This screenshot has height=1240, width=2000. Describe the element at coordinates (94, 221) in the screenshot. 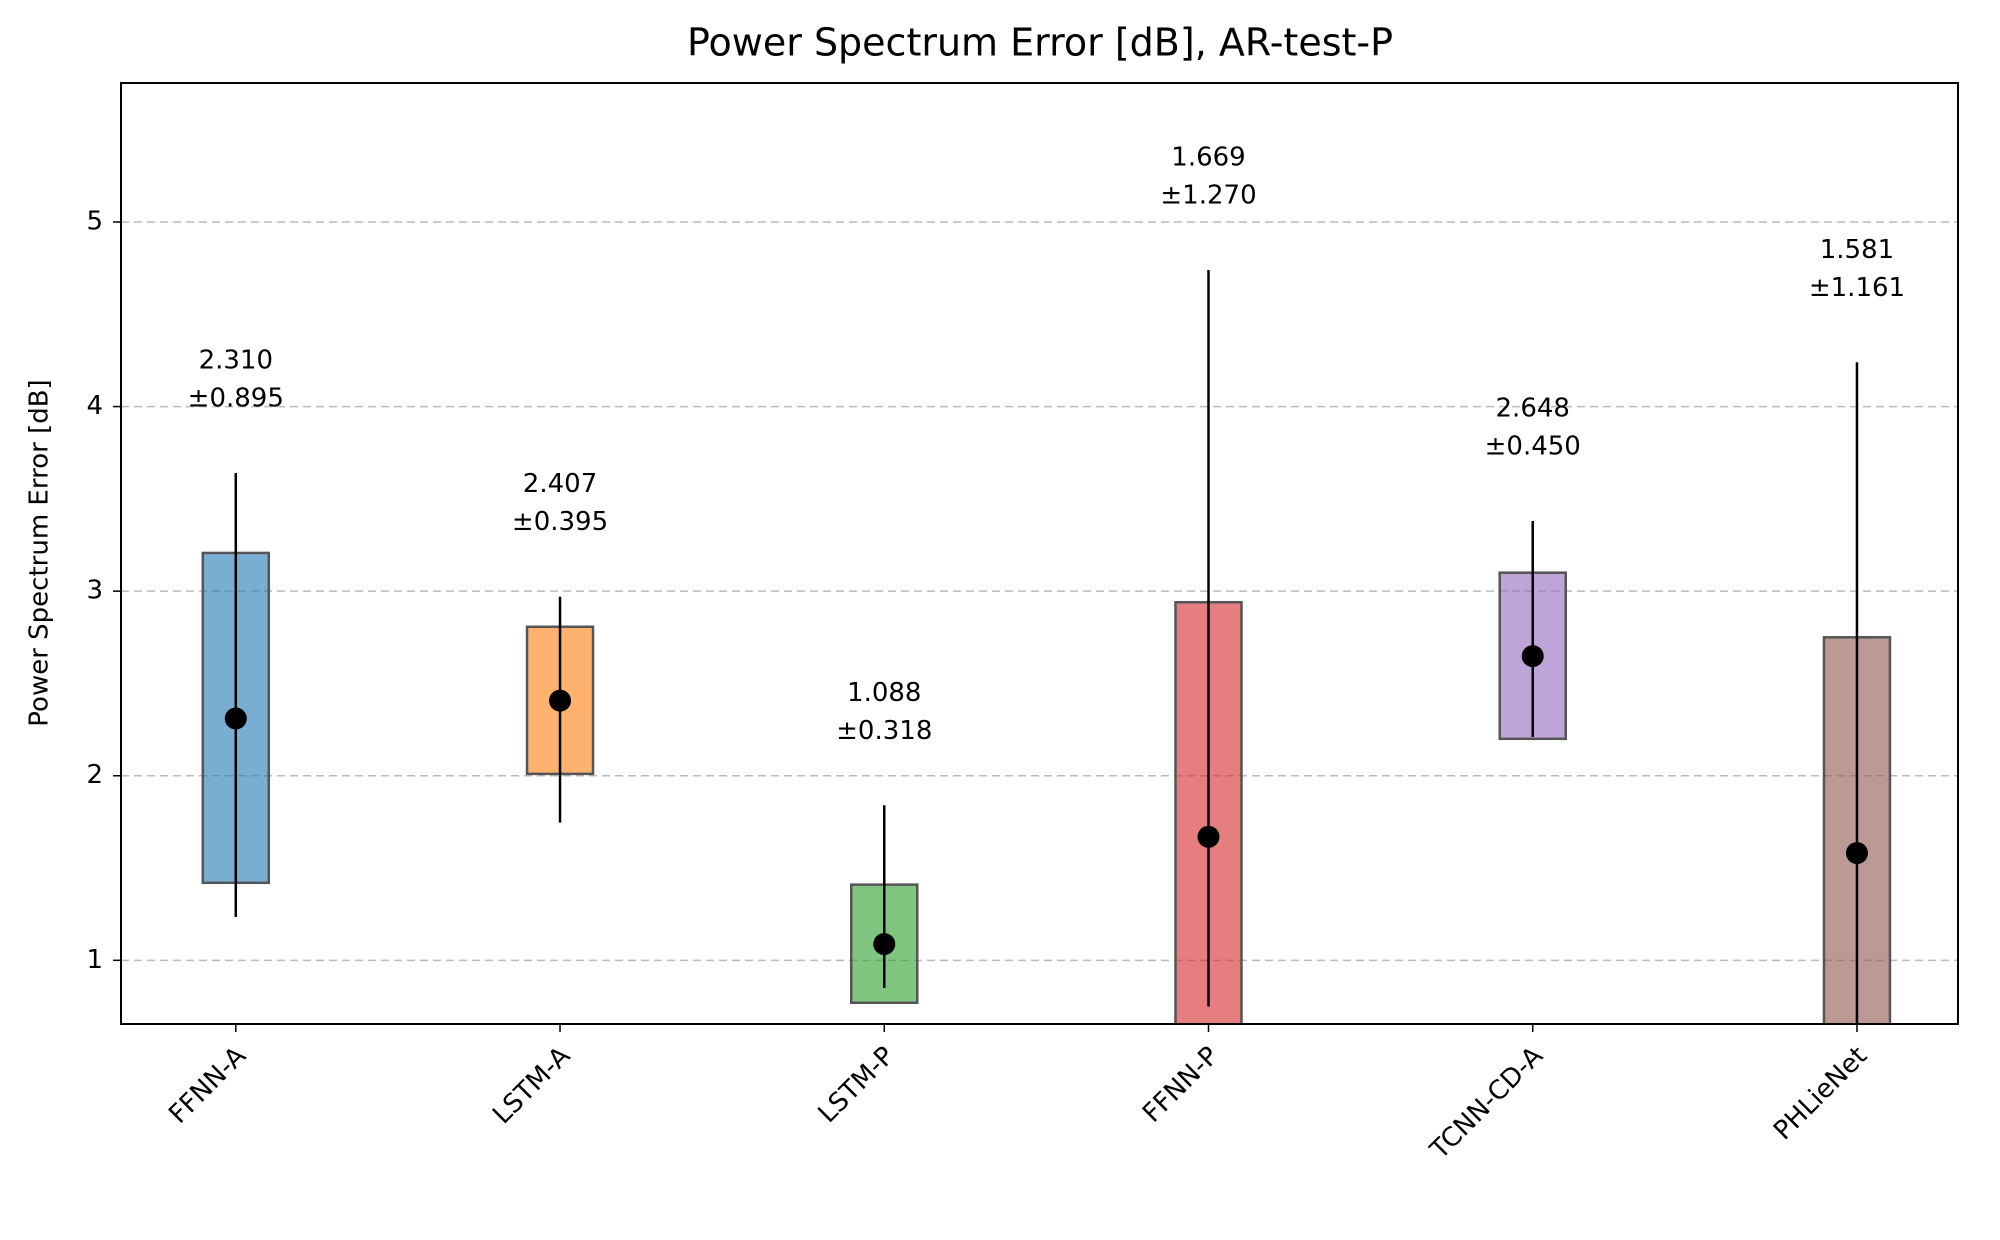

I see `y-tick-label: 5` at that location.